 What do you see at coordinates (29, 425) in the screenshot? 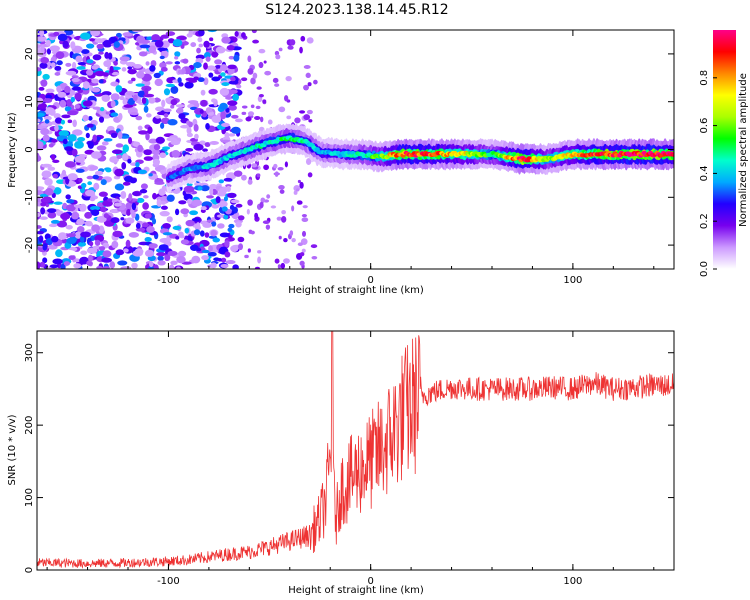
I see `y-tick-label: 200` at bounding box center [29, 425].